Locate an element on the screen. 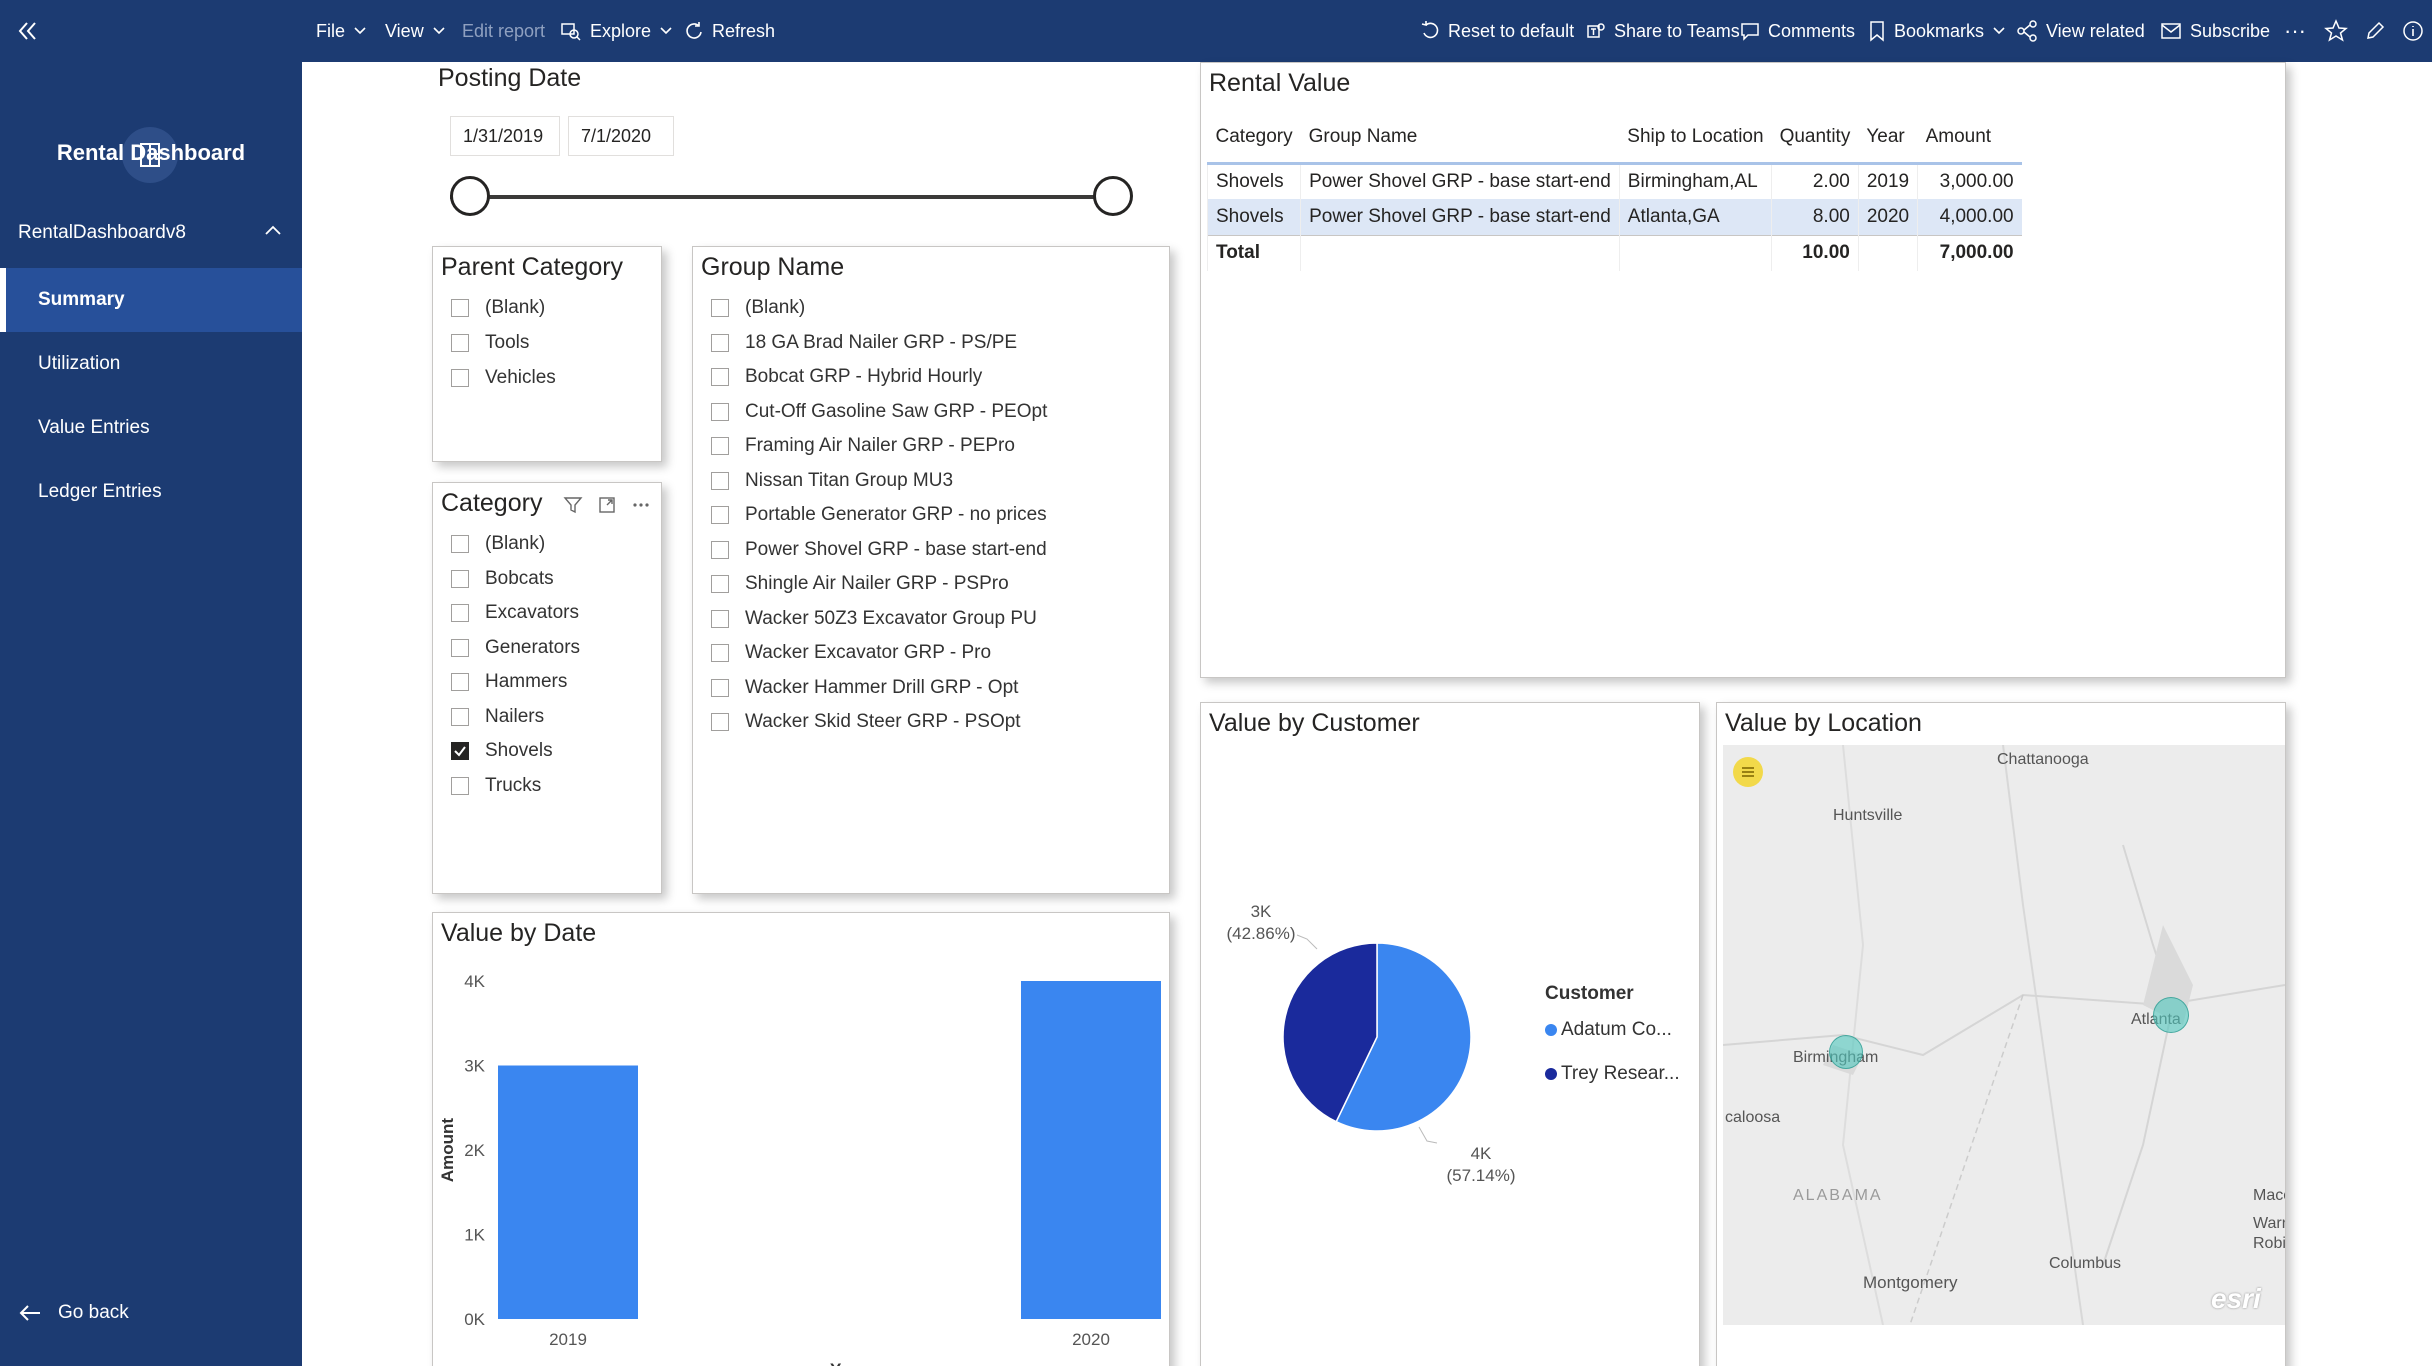  map-legend-icon is located at coordinates (1748, 772).